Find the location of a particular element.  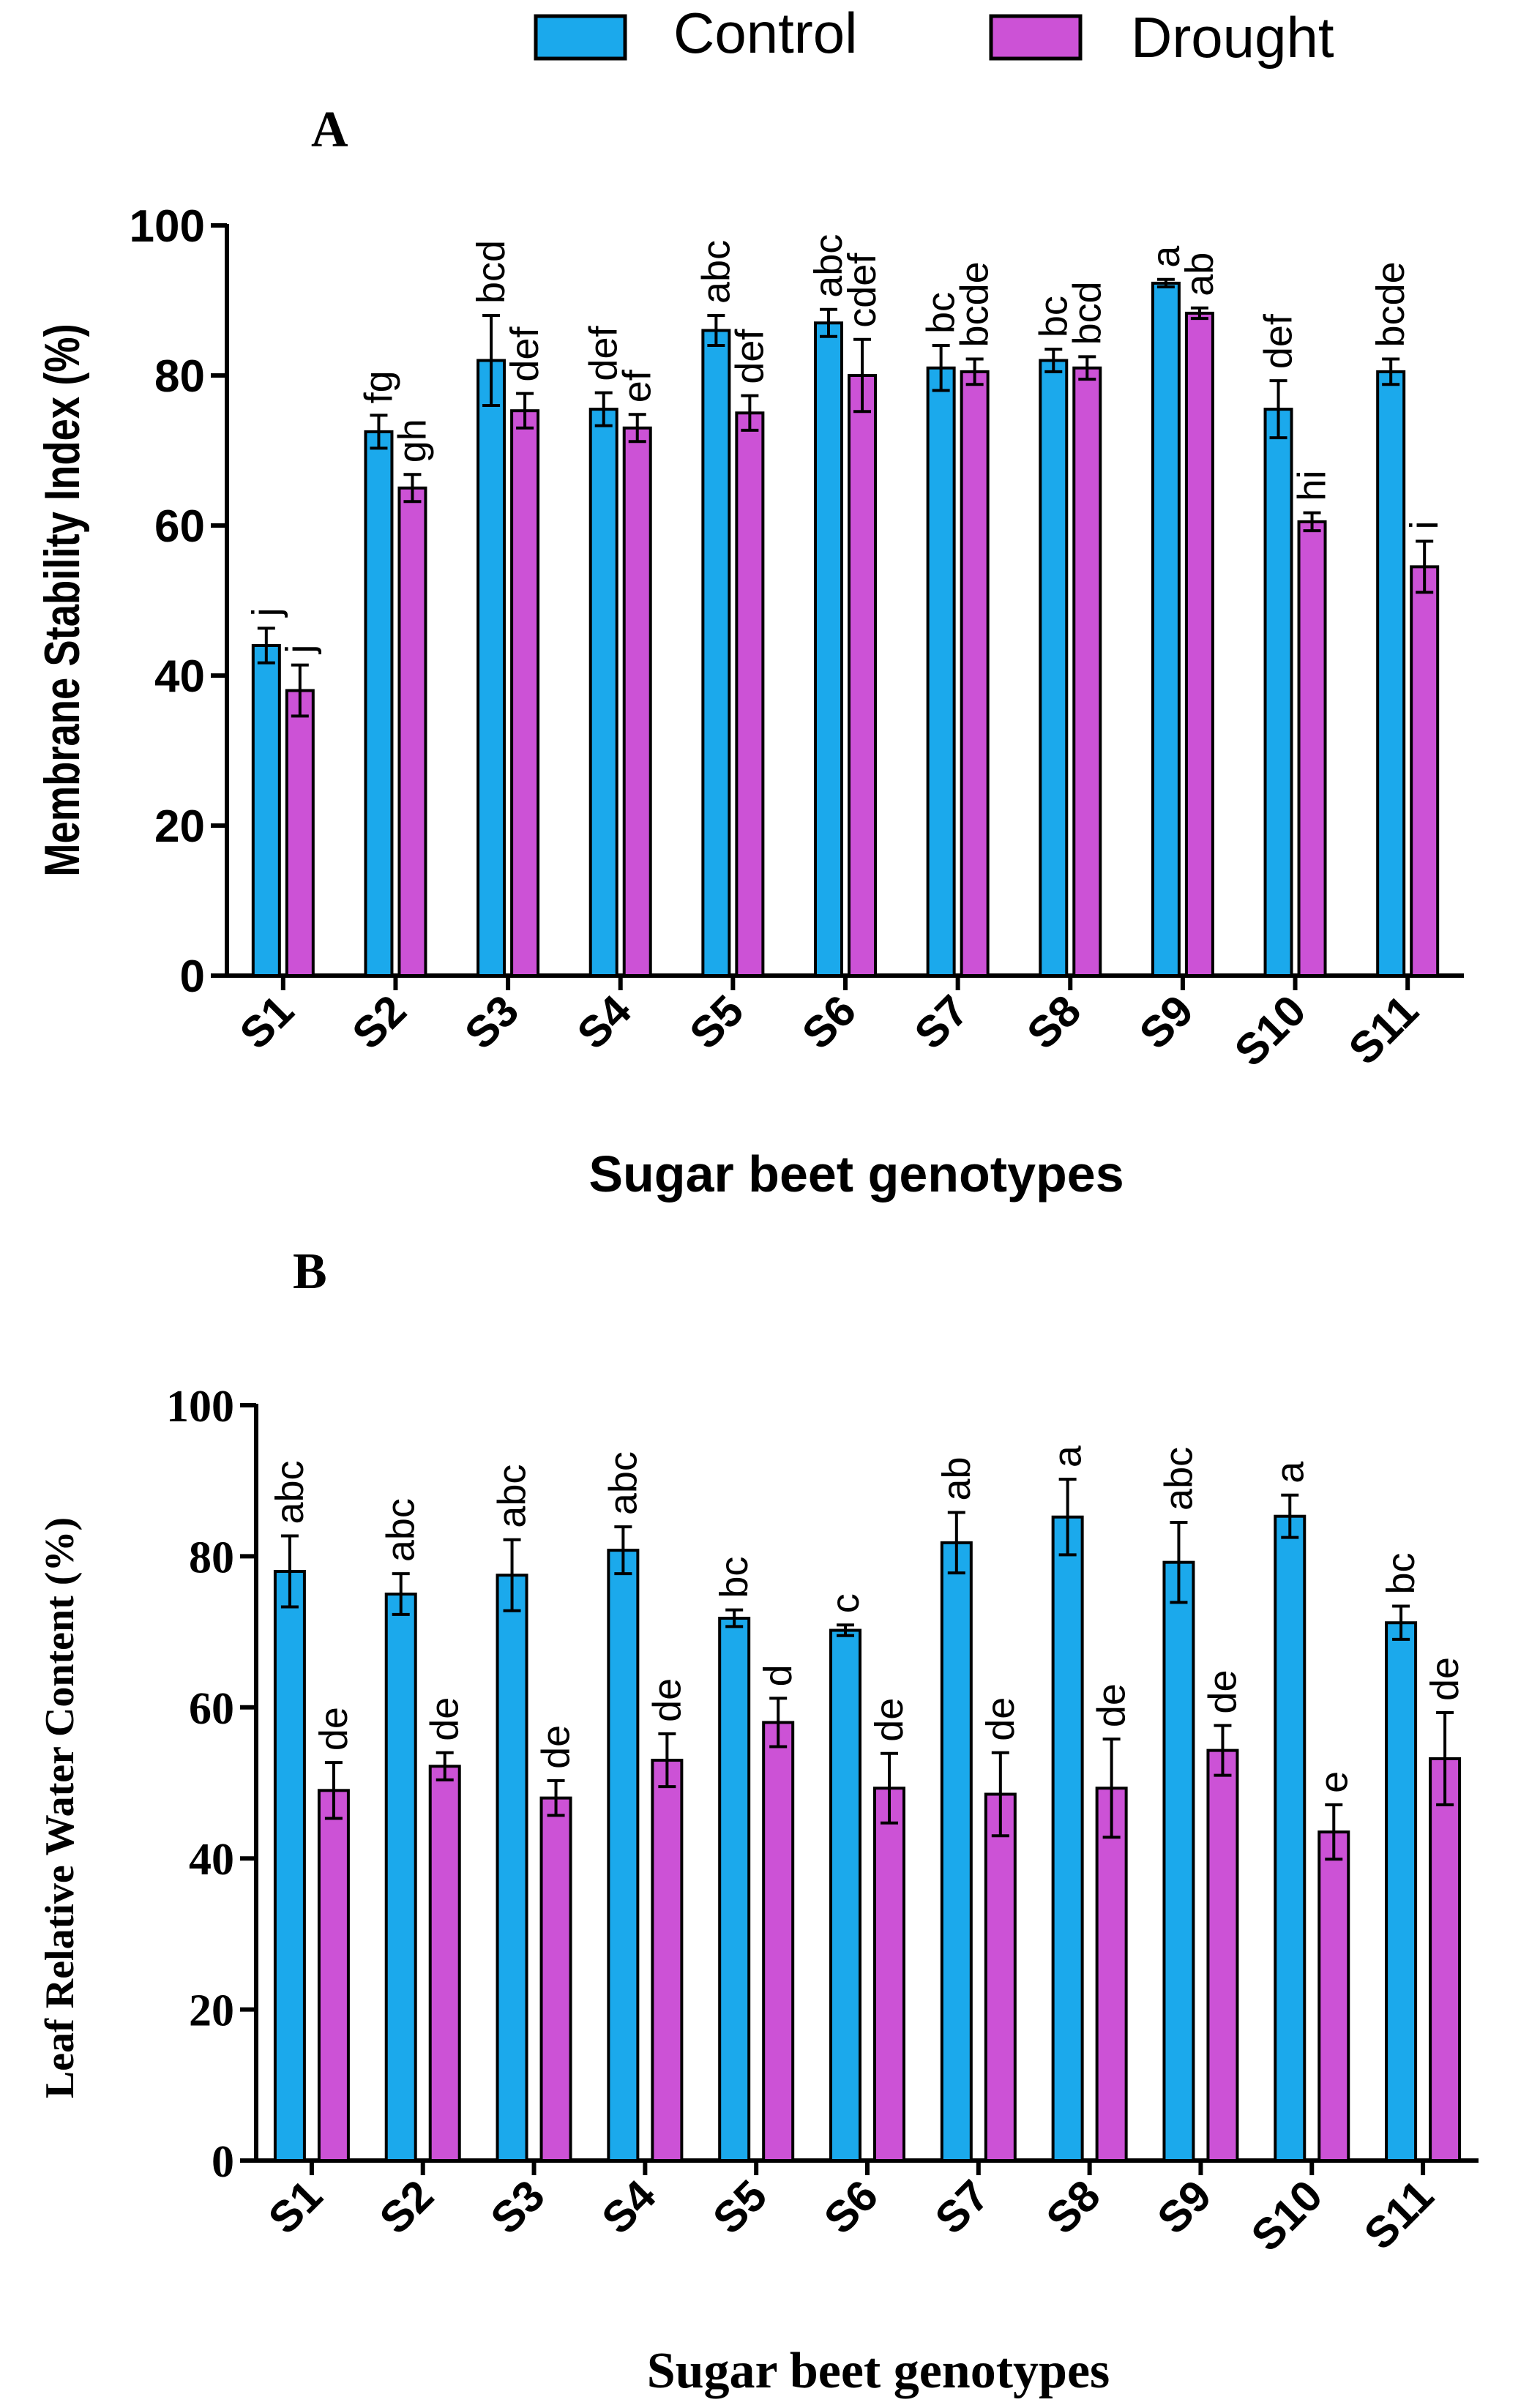

chart-a-xtick-label: S1 is located at coordinates (267, 1022).